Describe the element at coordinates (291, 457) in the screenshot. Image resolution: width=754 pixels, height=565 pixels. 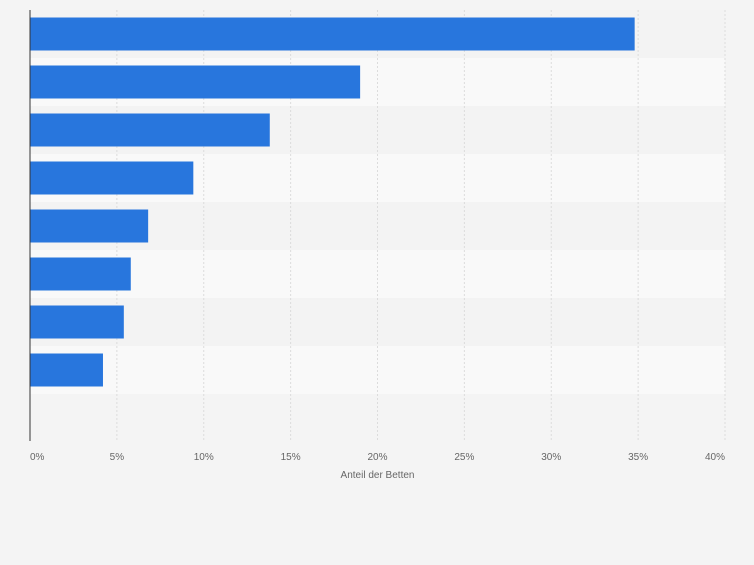
I see `x-tick-label: 15%` at that location.